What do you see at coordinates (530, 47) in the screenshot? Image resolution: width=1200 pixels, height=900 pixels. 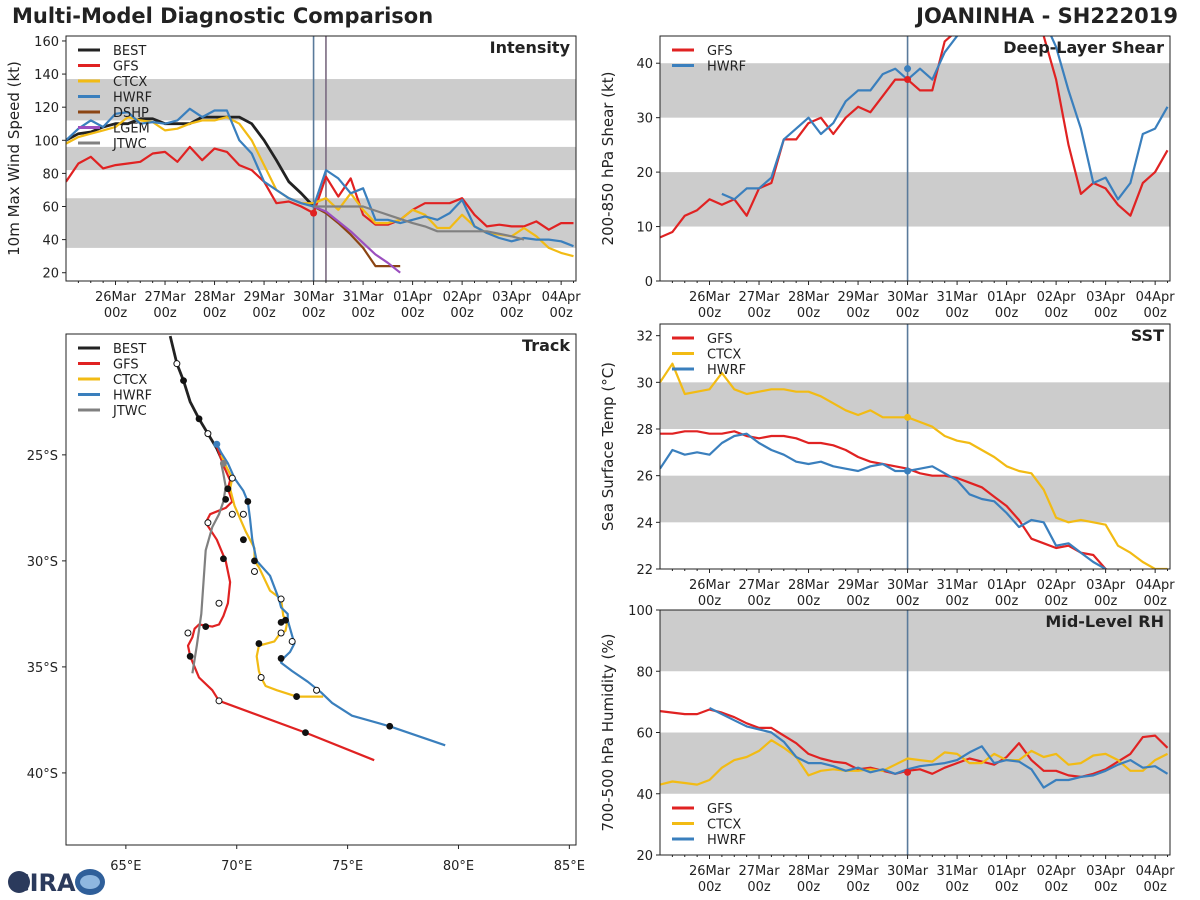 I see `panel-title: Intensity` at bounding box center [530, 47].